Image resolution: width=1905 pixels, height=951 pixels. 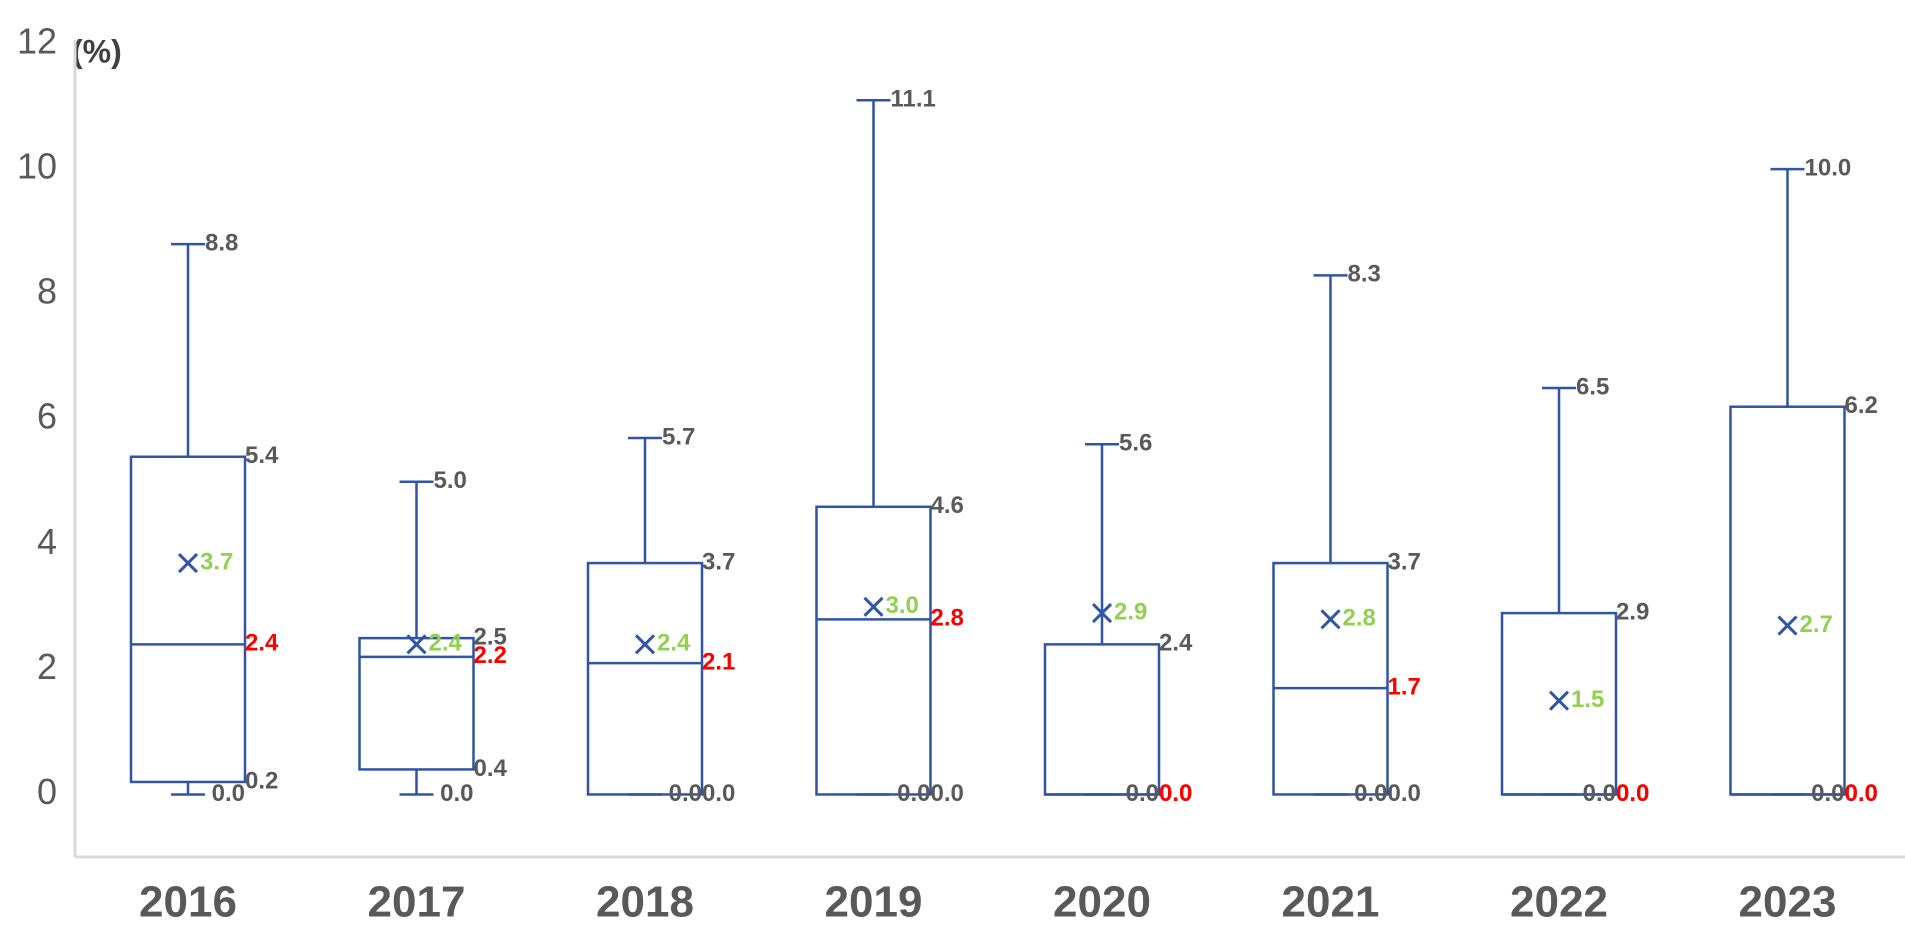 I want to click on data-label: 4.6, so click(x=947, y=505).